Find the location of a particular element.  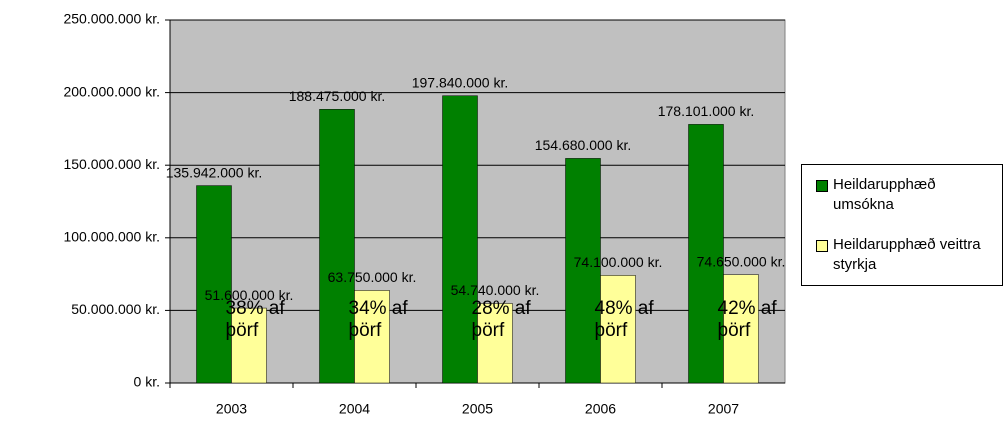

value-label: 54.740.000 kr. is located at coordinates (495, 290).